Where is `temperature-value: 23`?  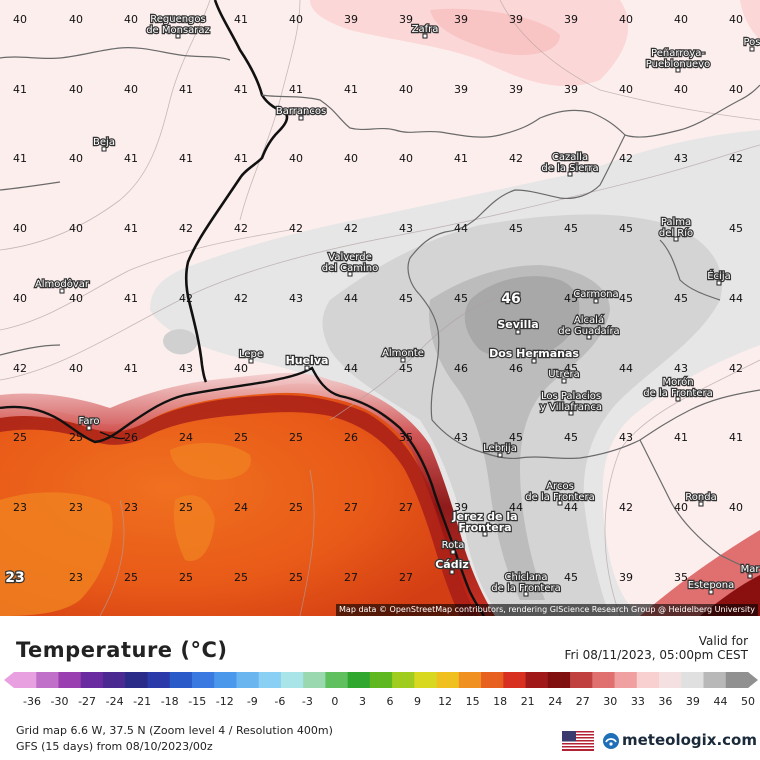
temperature-value: 23 is located at coordinates (76, 577).